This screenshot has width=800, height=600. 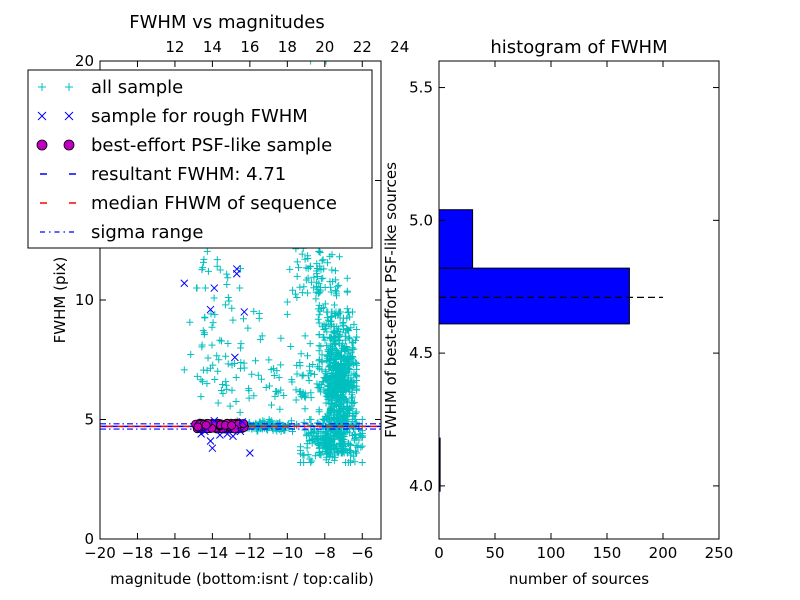 What do you see at coordinates (421, 88) in the screenshot?
I see `histogram-y-tick-label: 5.5` at bounding box center [421, 88].